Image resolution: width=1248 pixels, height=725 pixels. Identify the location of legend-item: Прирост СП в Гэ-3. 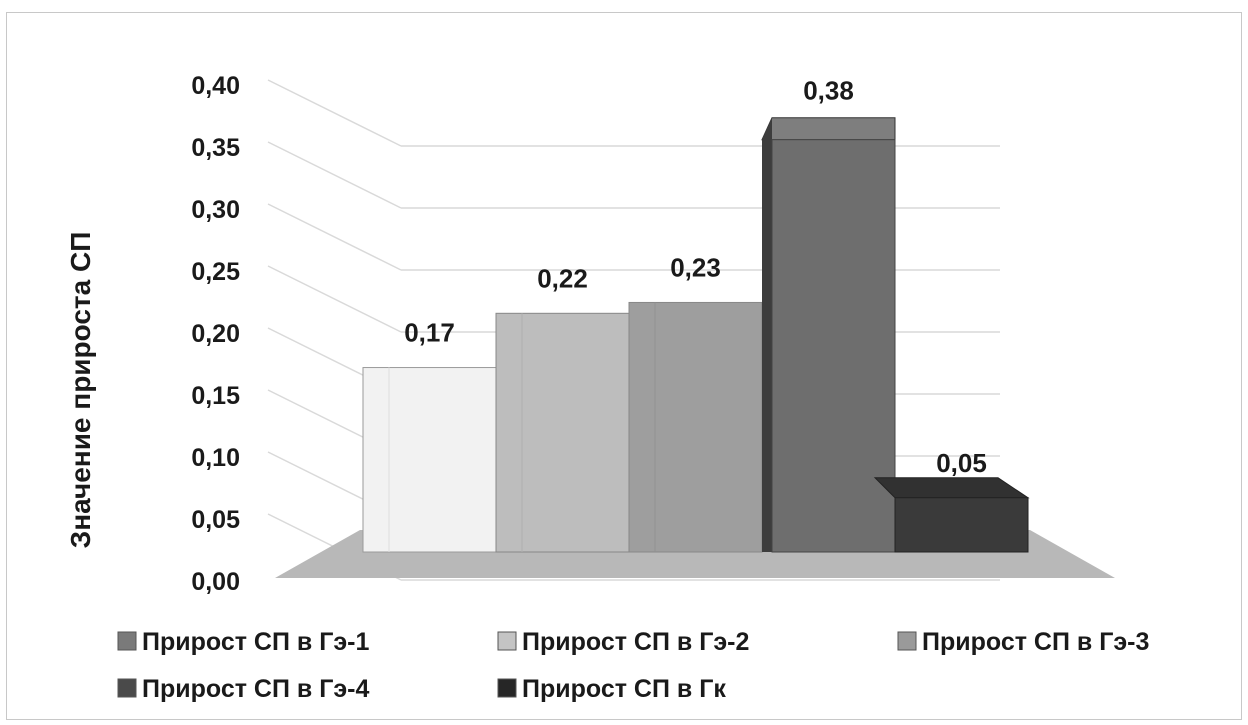
(1023, 642).